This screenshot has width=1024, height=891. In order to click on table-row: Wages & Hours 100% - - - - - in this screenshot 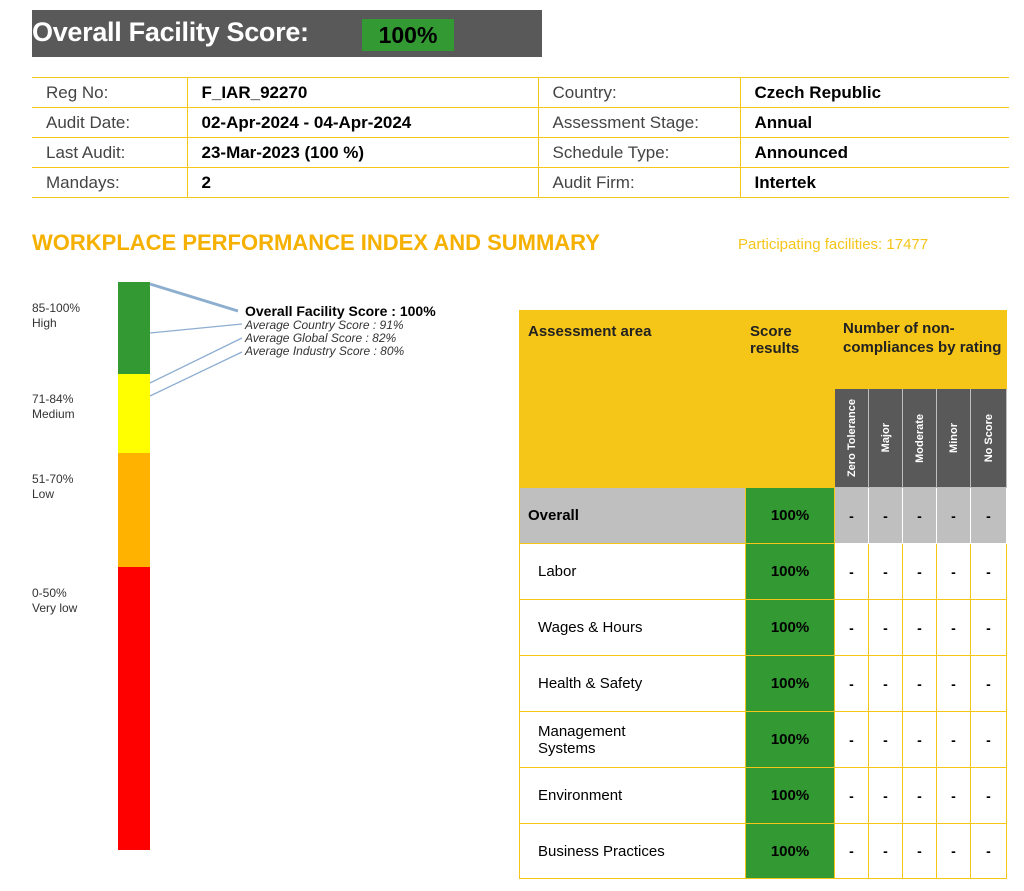, I will do `click(763, 627)`.